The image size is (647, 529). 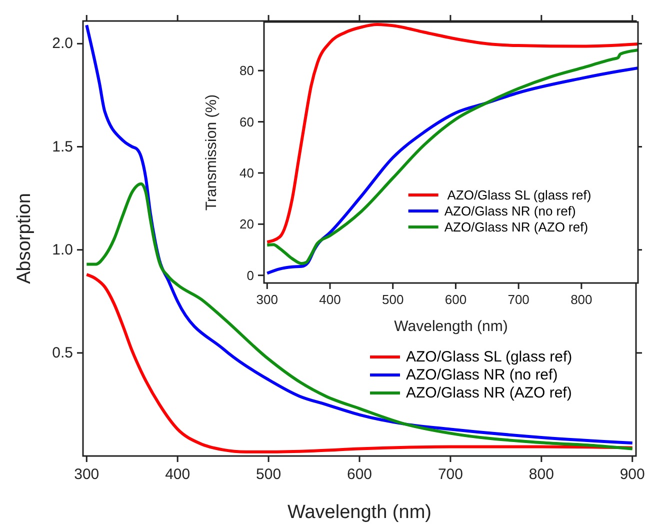 What do you see at coordinates (24, 238) in the screenshot?
I see `y-axis-title: Absorption` at bounding box center [24, 238].